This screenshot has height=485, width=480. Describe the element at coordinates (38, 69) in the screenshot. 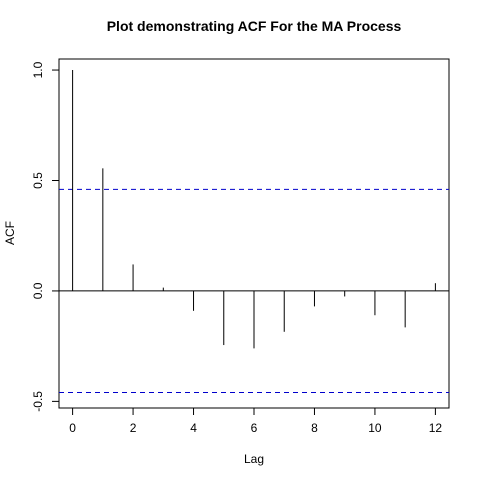

I see `y-tick-label: 1.0` at that location.